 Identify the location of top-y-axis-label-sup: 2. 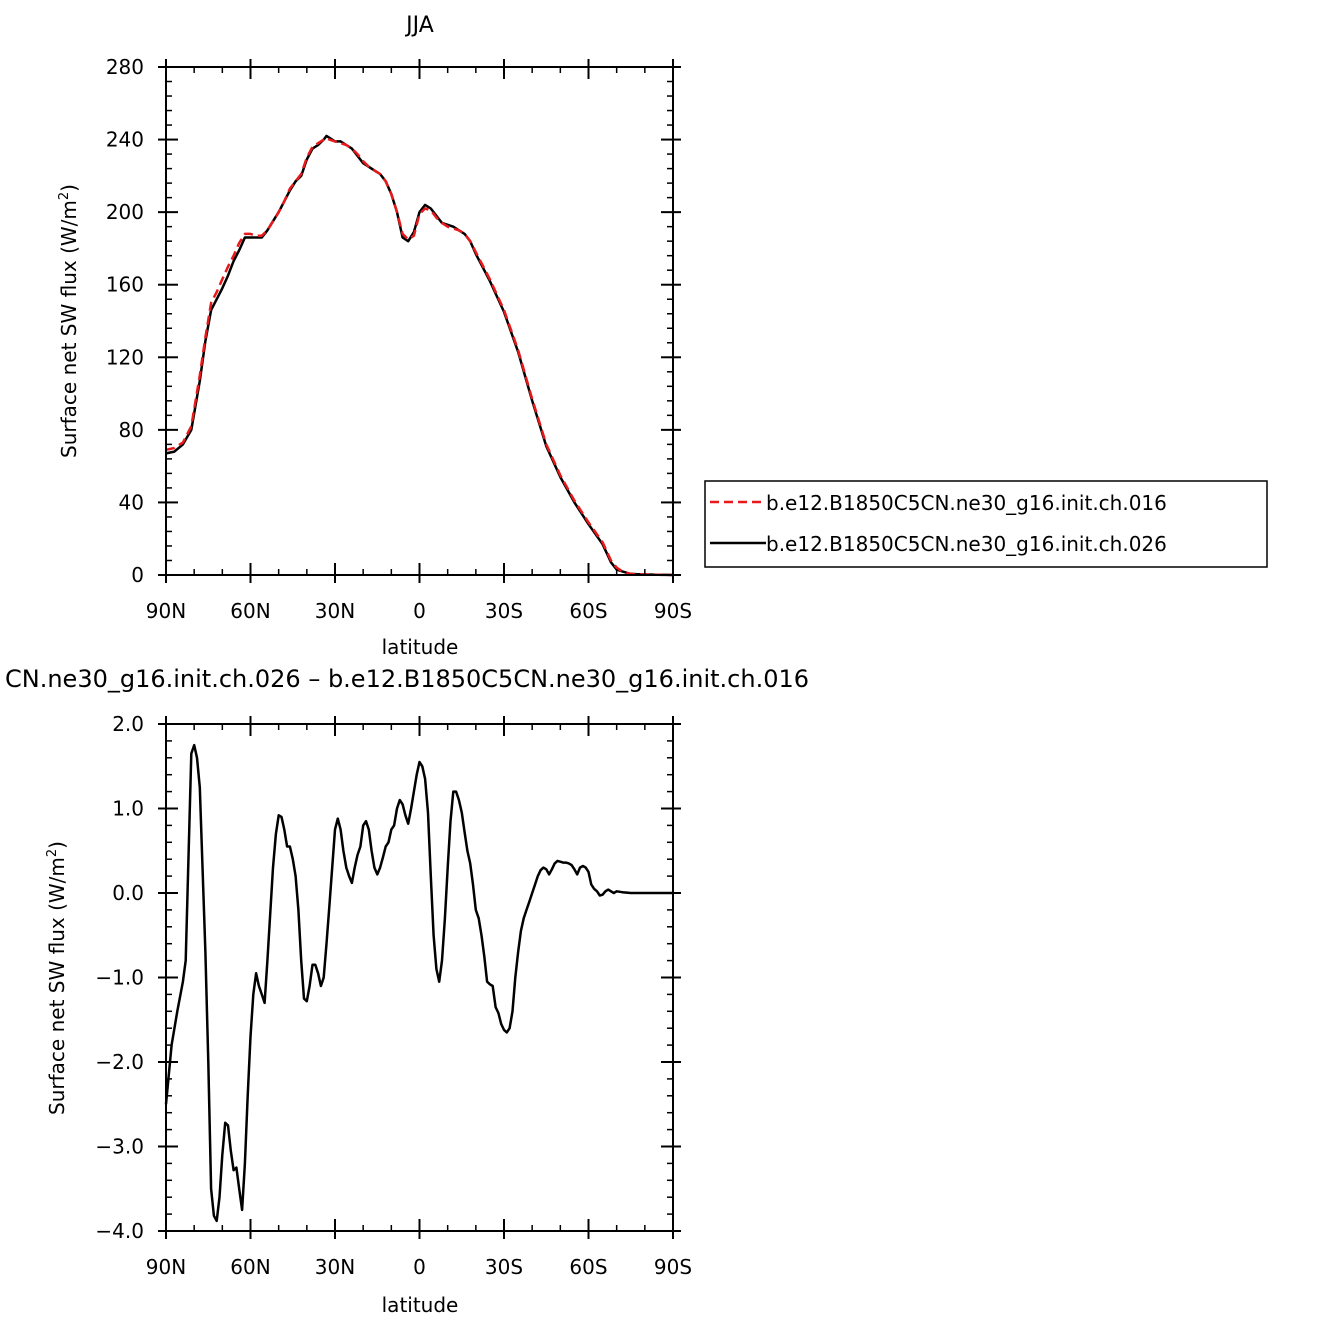
(64, 196).